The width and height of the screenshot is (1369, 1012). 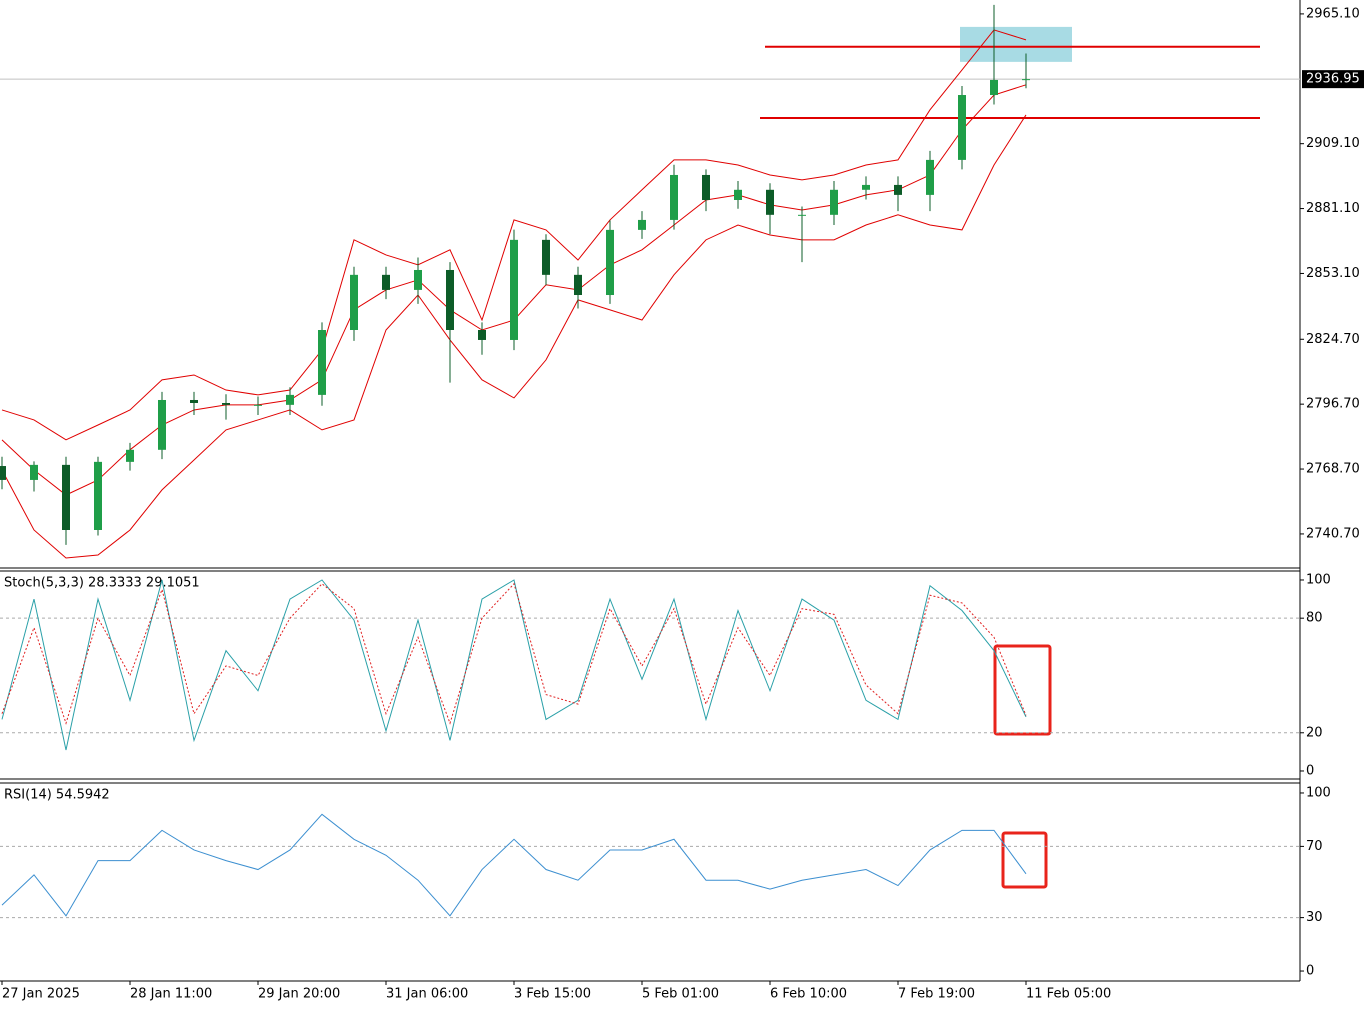 What do you see at coordinates (1333, 273) in the screenshot?
I see `y-tick-label: 2853.10` at bounding box center [1333, 273].